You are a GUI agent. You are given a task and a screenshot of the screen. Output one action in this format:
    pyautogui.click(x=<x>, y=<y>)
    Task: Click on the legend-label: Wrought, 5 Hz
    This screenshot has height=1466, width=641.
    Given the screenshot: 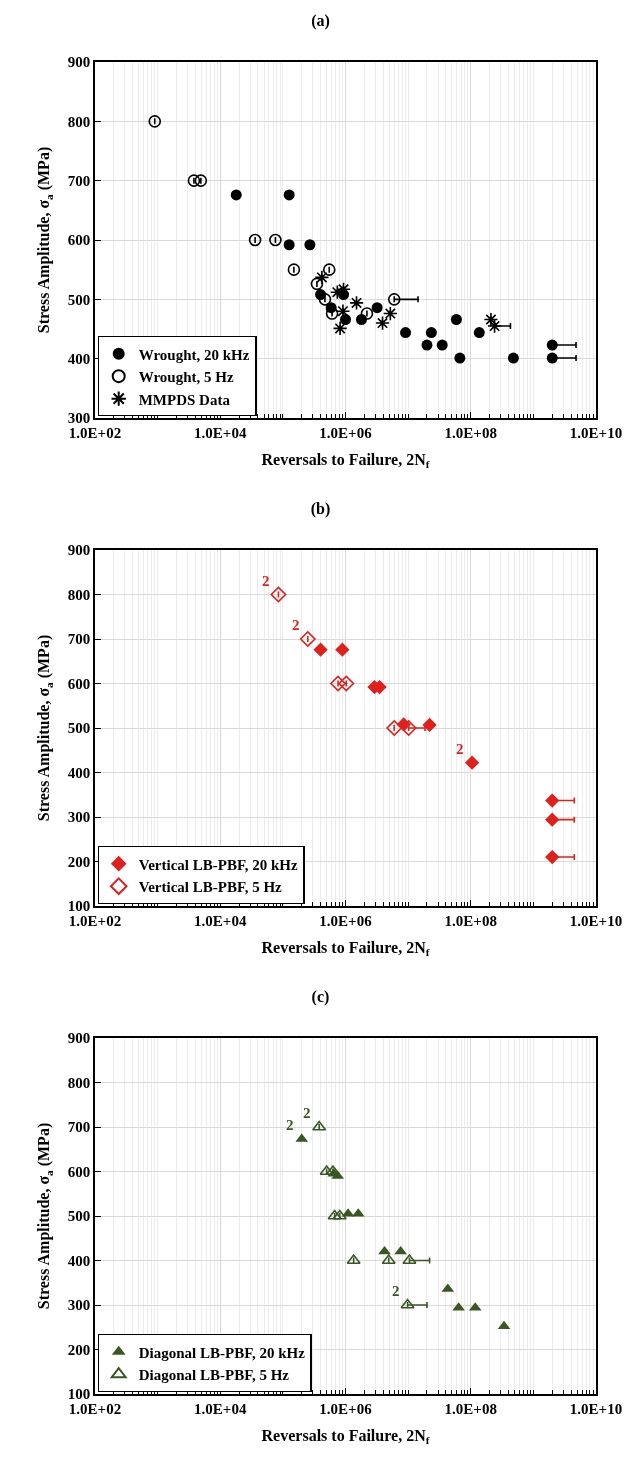 What is the action you would take?
    pyautogui.click(x=186, y=377)
    